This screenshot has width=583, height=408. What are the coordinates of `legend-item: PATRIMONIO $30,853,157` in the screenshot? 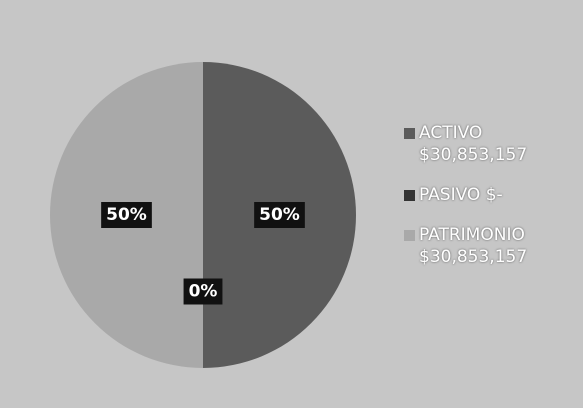 It's located at (484, 246).